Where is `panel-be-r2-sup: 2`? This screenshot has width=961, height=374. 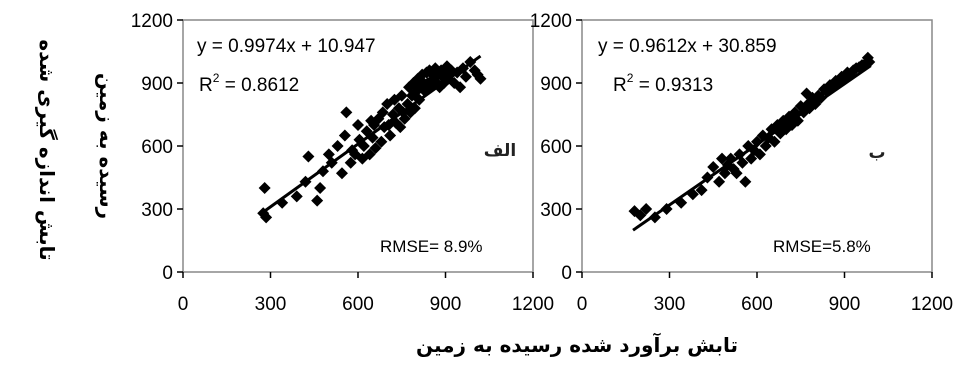 panel-be-r2-sup: 2 is located at coordinates (630, 78).